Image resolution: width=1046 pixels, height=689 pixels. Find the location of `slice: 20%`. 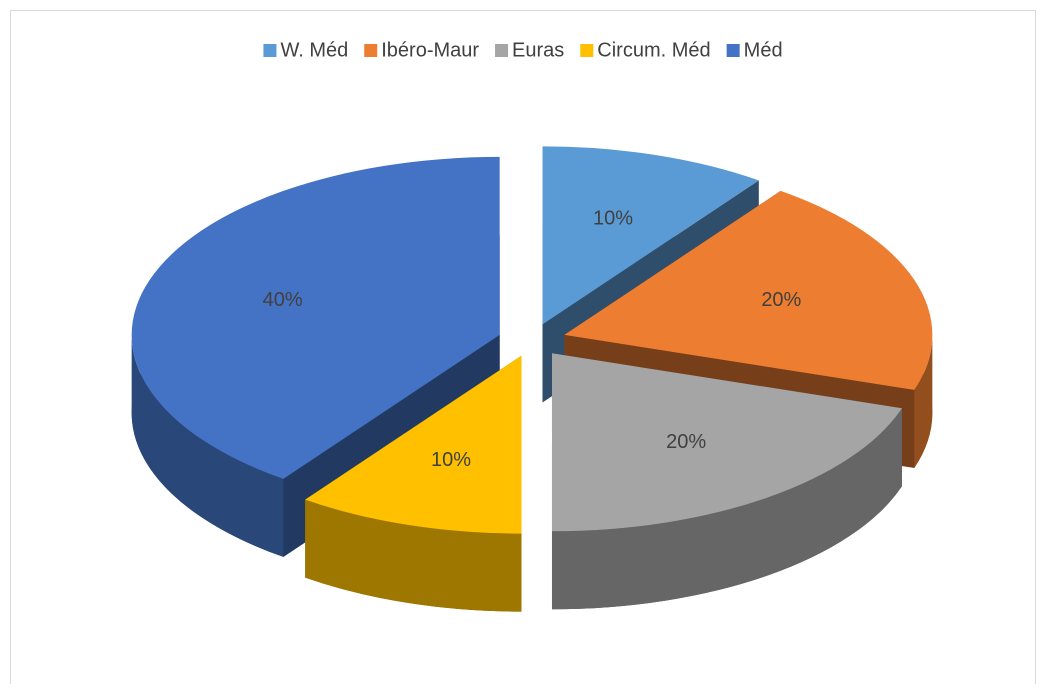

slice: 20% is located at coordinates (726, 481).